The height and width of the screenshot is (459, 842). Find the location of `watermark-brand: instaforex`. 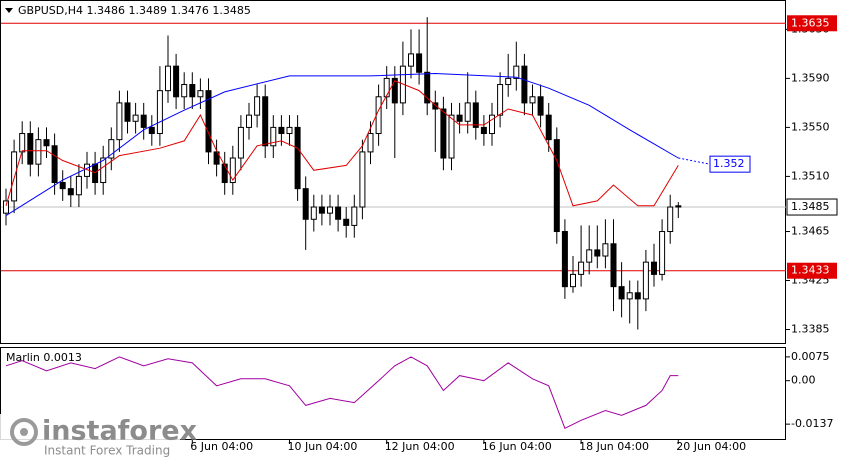

watermark-brand: instaforex is located at coordinates (119, 431).